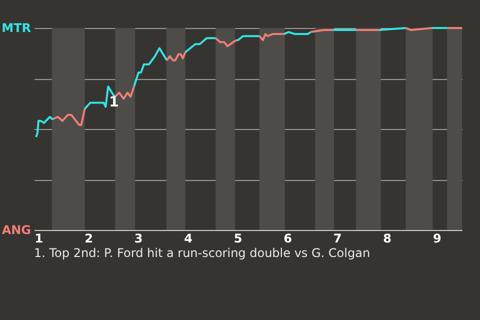 The width and height of the screenshot is (480, 320). I want to click on x-tick-label: 3, so click(138, 239).